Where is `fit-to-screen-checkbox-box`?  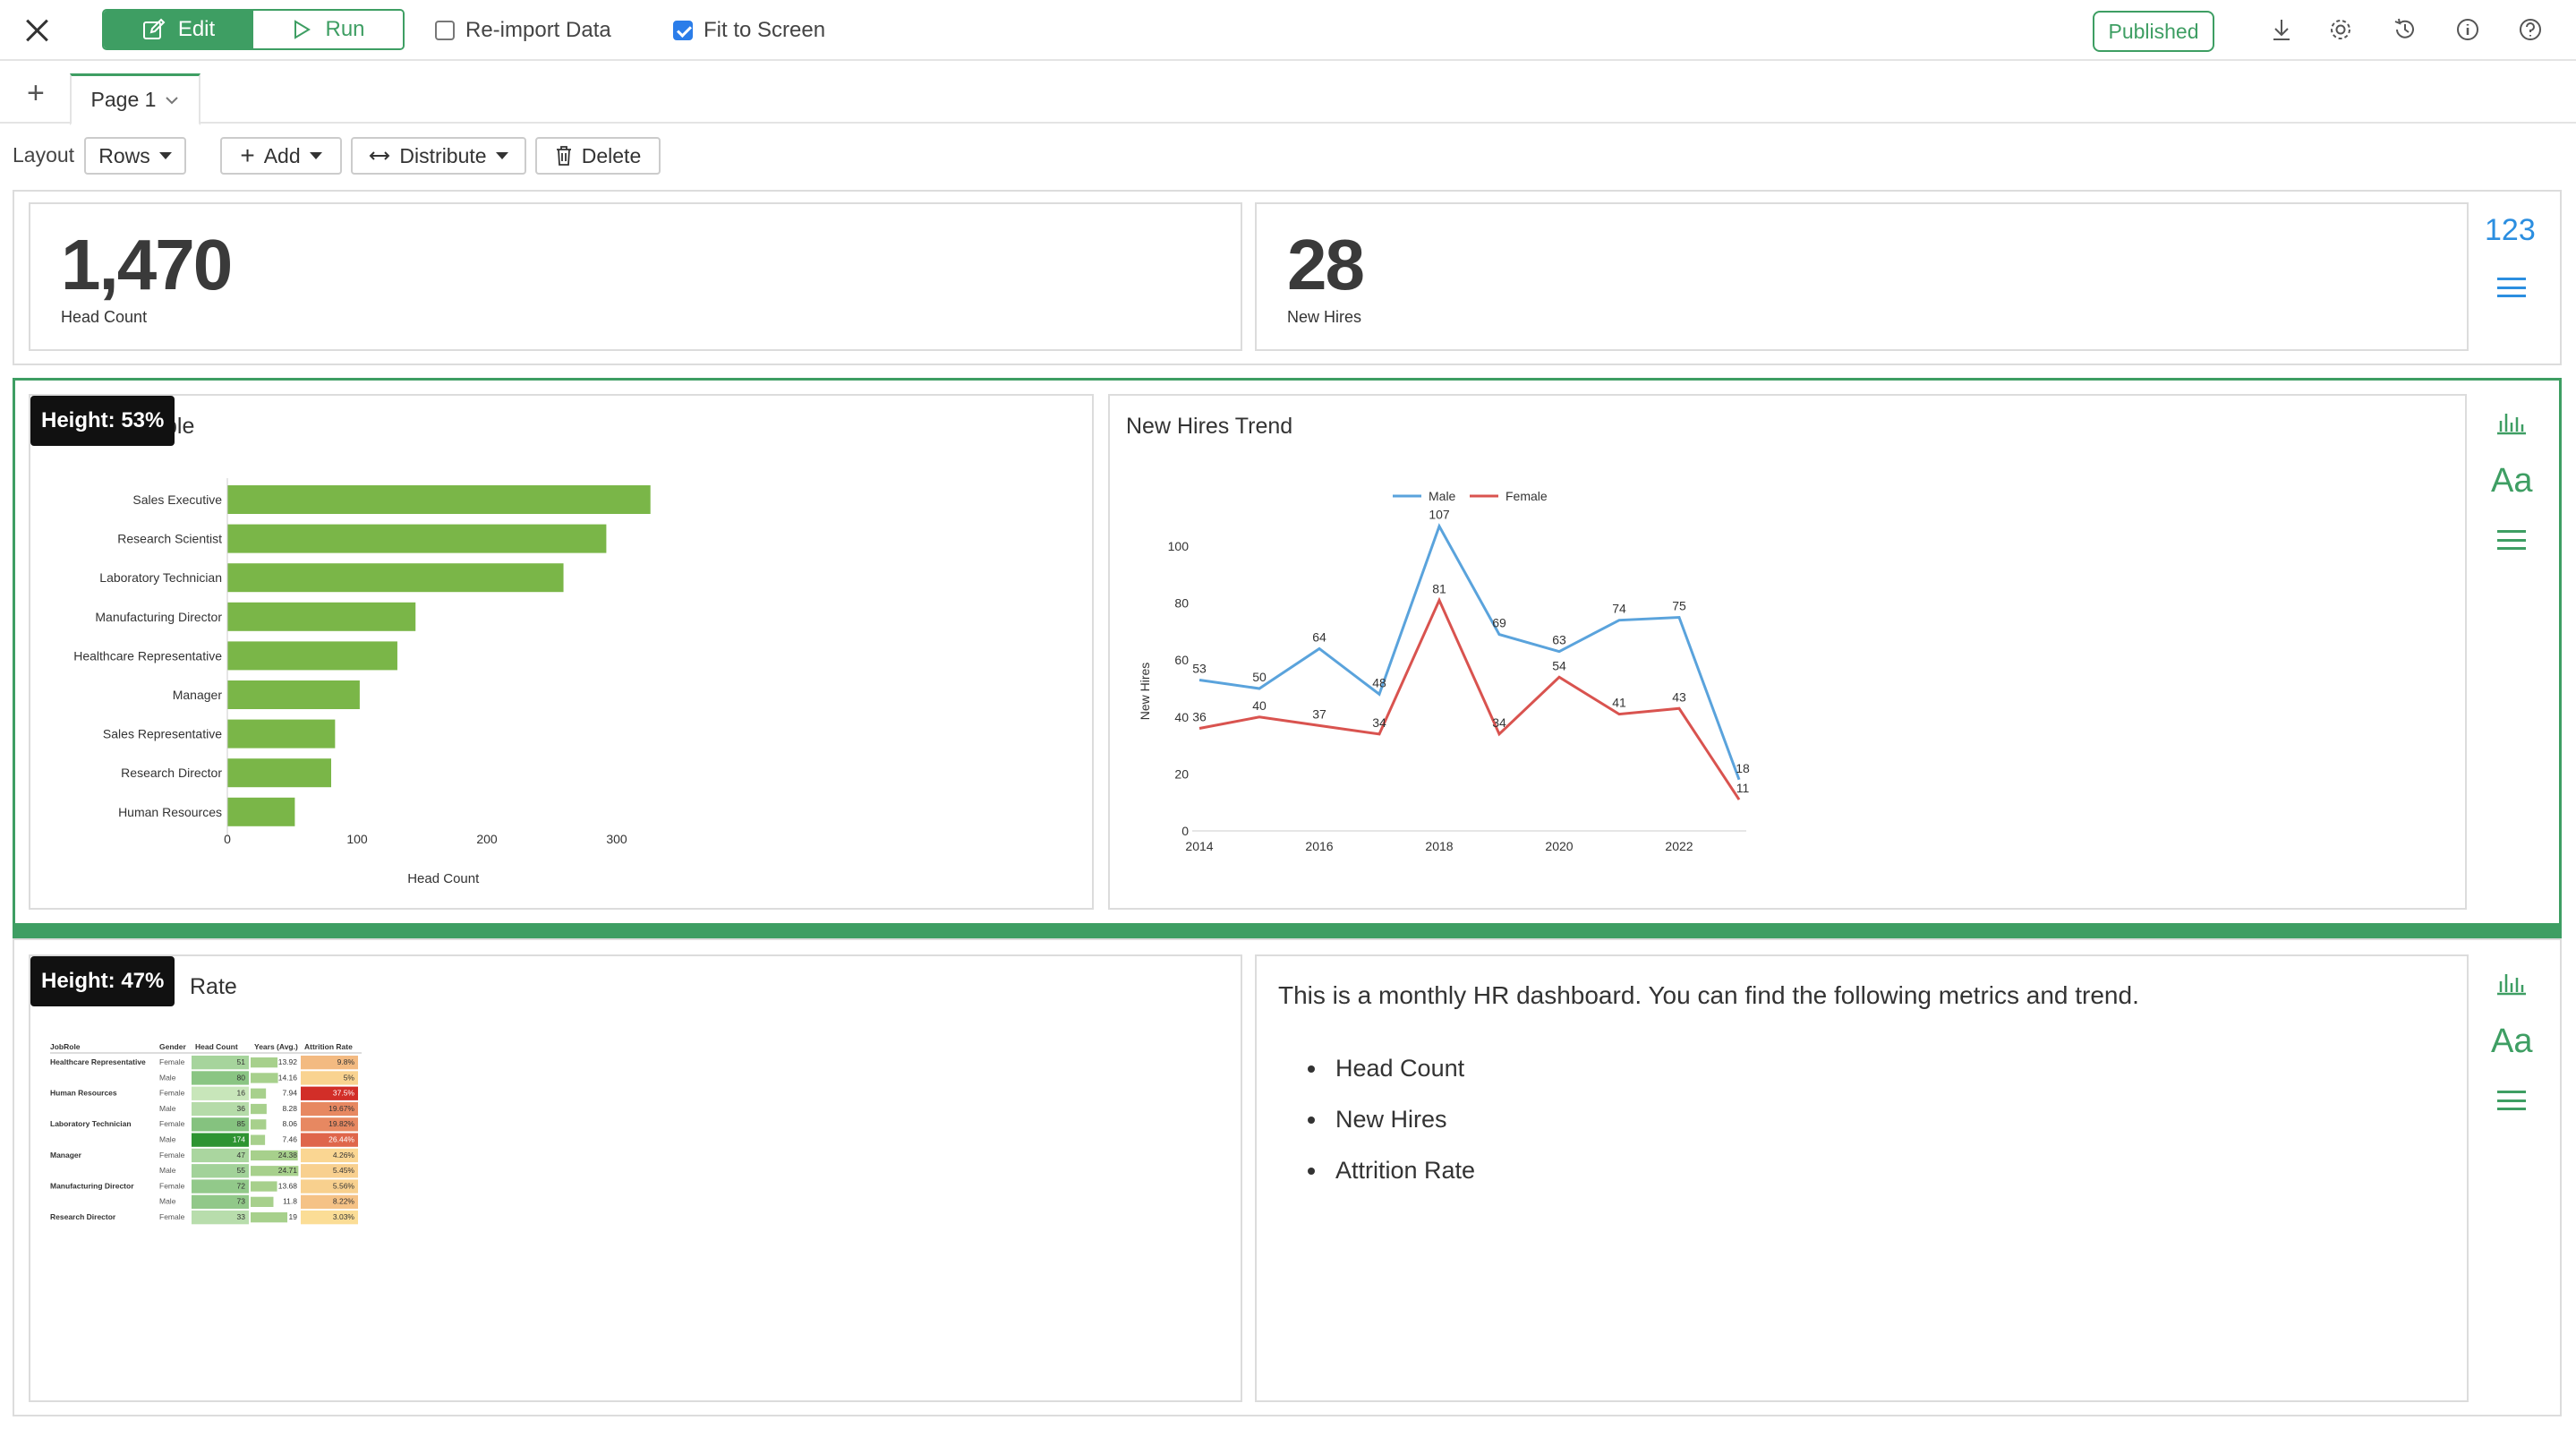
fit-to-screen-checkbox-box is located at coordinates (683, 30).